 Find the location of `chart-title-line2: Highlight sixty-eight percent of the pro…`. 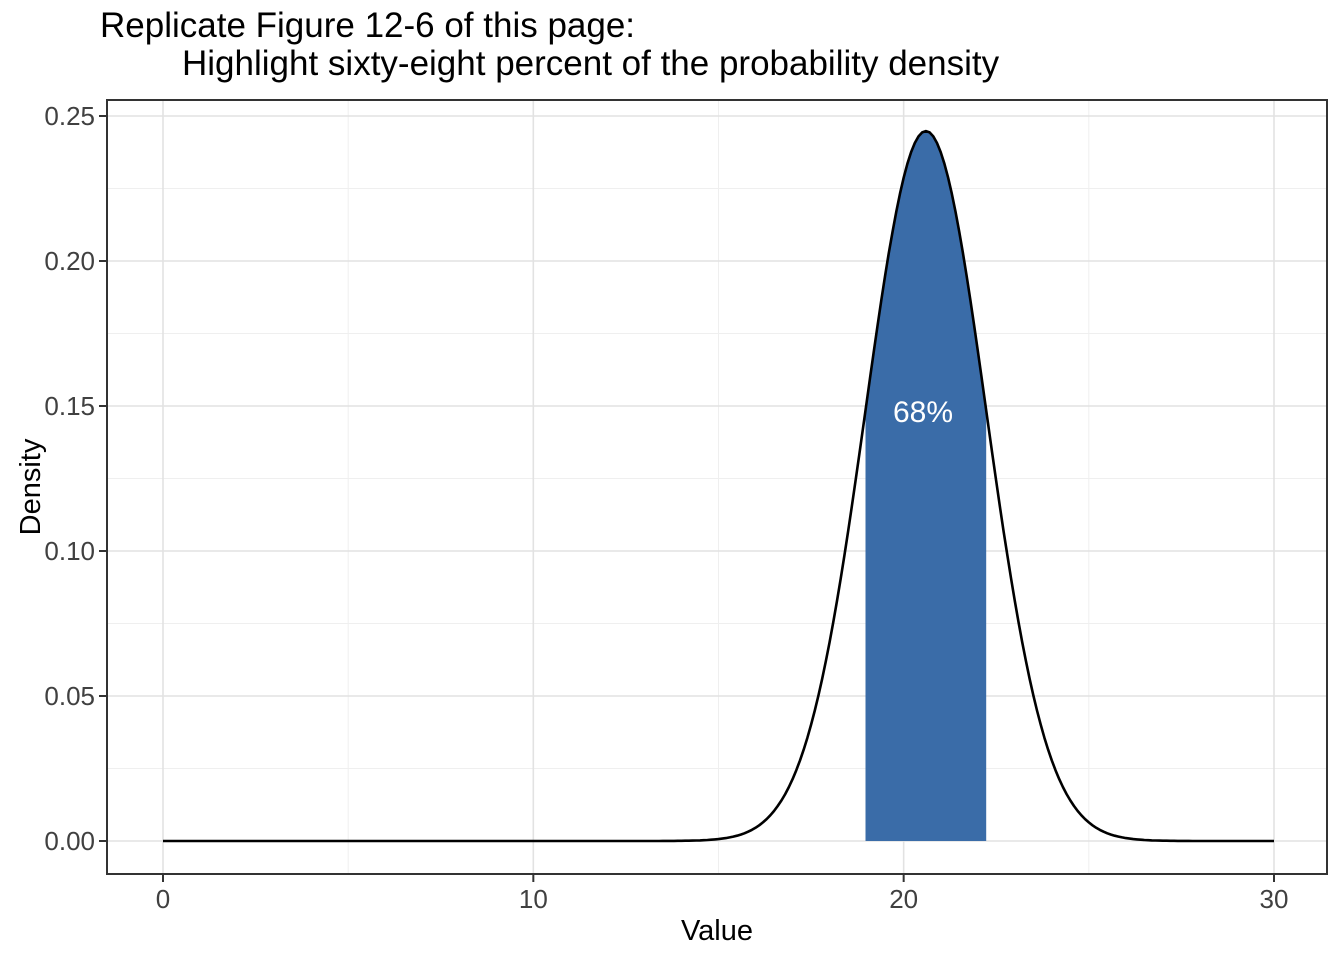

chart-title-line2: Highlight sixty-eight percent of the pro… is located at coordinates (591, 63).